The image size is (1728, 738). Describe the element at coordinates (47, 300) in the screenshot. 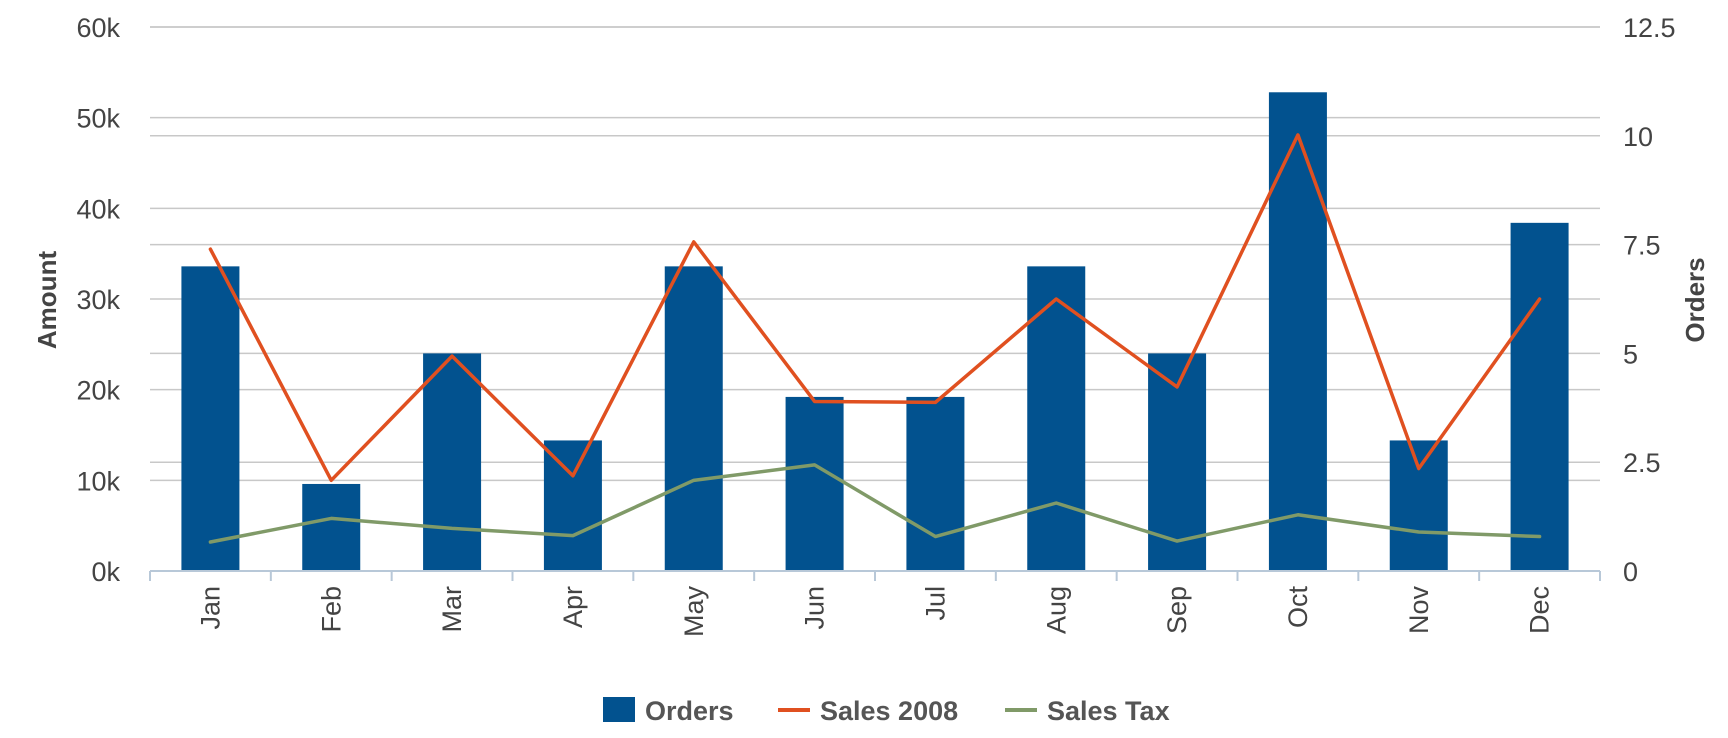

I see `left-axis-title: Amount` at that location.